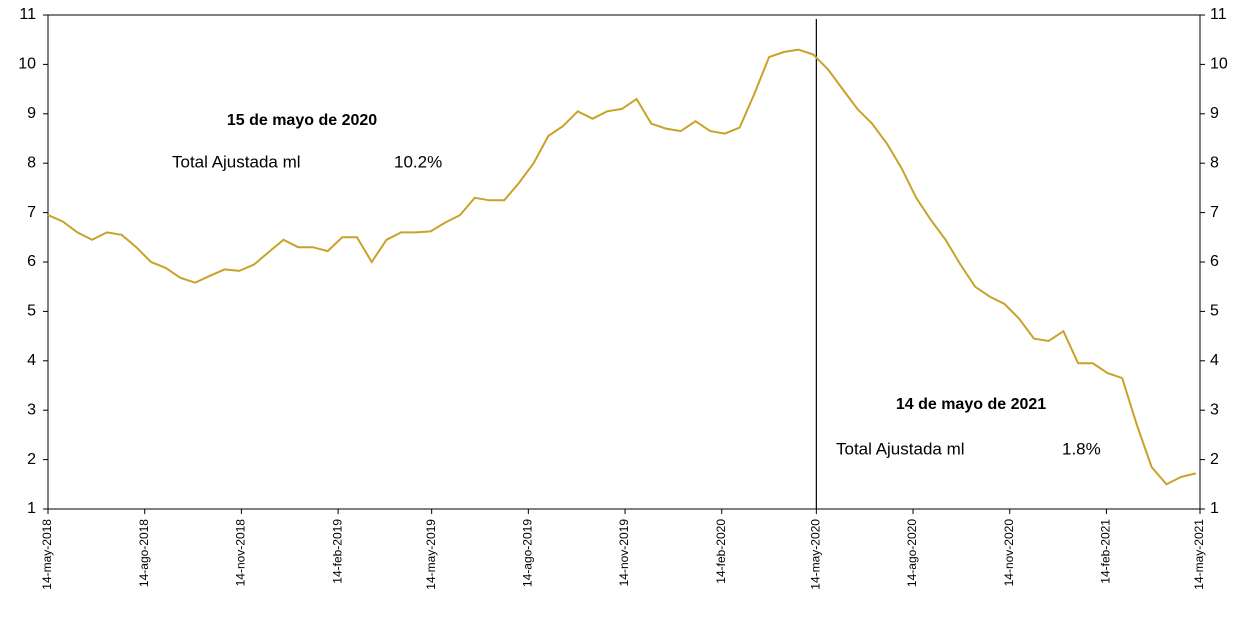 The width and height of the screenshot is (1250, 617). Describe the element at coordinates (1214, 409) in the screenshot. I see `y2-tick-label: 3` at that location.